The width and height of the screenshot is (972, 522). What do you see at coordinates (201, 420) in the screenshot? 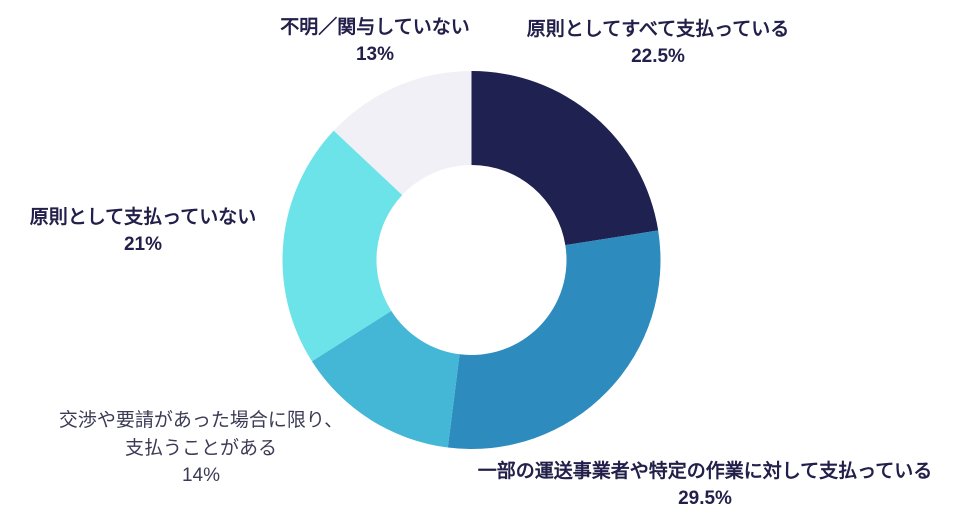
I see `label-negotiated-line1: 交渉や要請があった場合に限り、` at bounding box center [201, 420].